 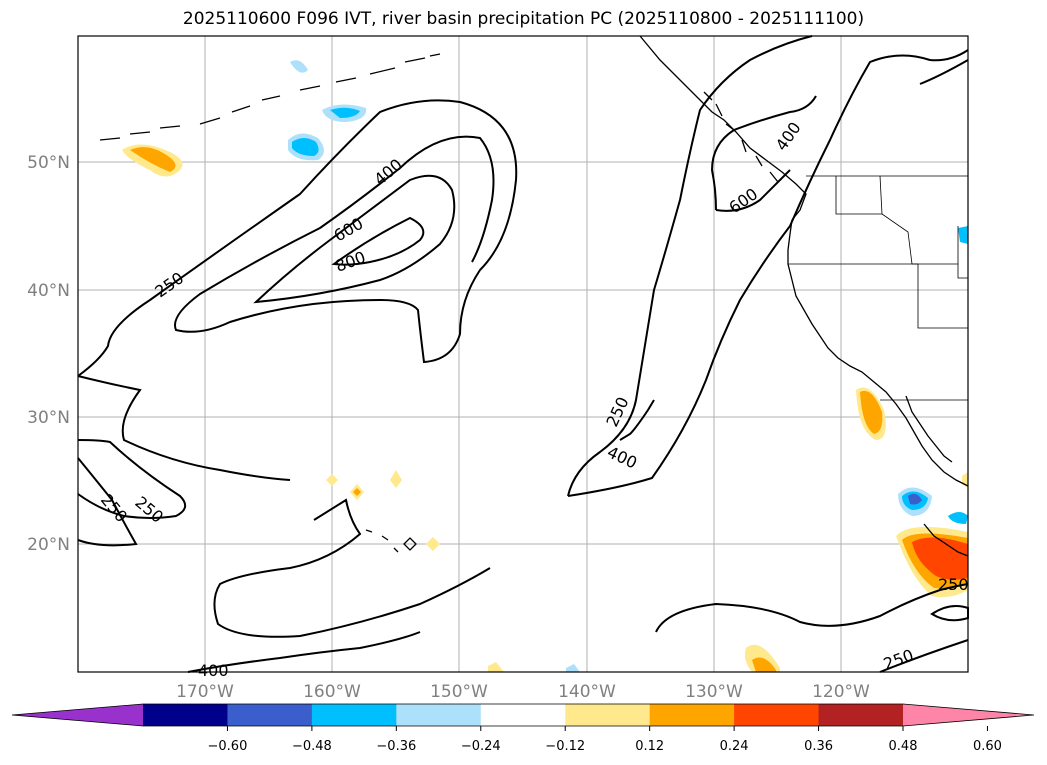 I want to click on colorbar-tick-label: 0.12, so click(x=649, y=746).